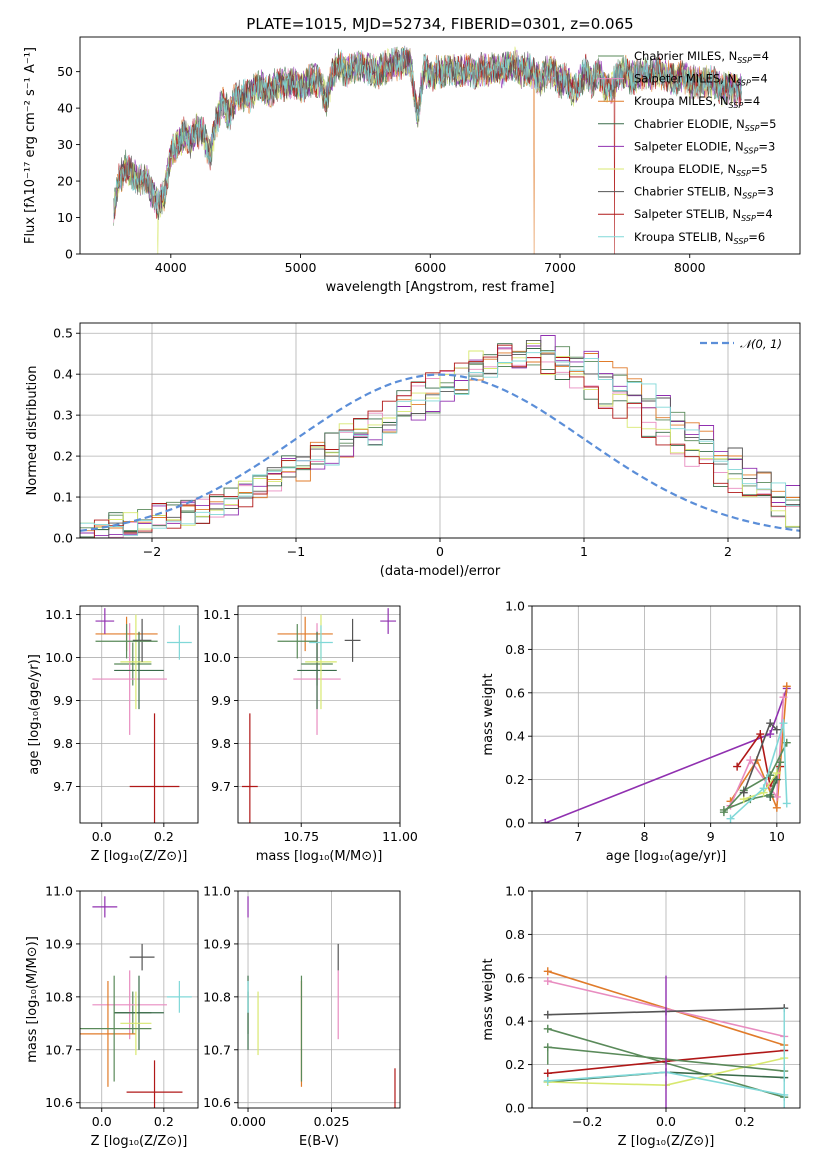 The image size is (819, 1170). I want to click on x-tick-label: 9, so click(711, 836).